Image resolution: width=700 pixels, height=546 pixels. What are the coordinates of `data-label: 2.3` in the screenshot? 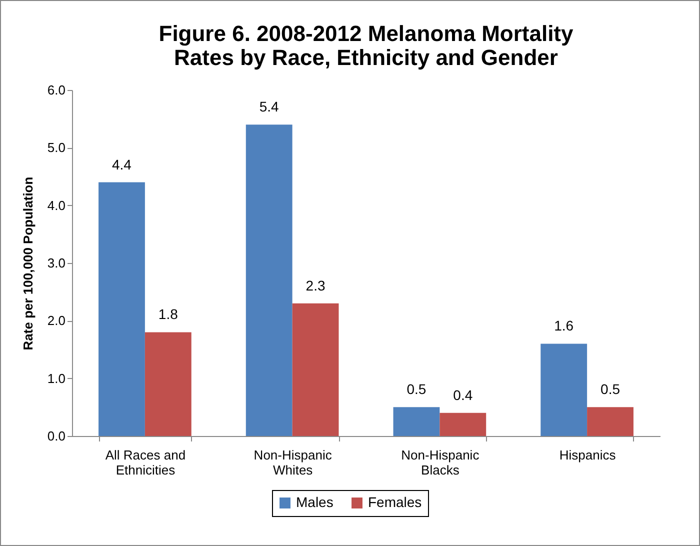 It's located at (316, 285).